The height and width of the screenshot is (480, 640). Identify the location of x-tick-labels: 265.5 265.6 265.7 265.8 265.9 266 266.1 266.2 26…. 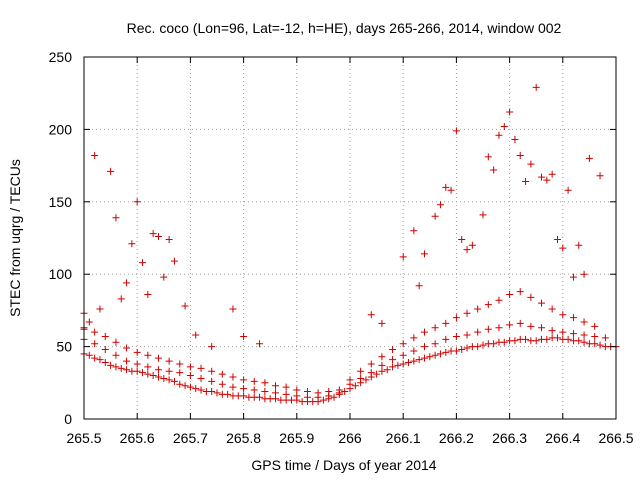
(349, 438).